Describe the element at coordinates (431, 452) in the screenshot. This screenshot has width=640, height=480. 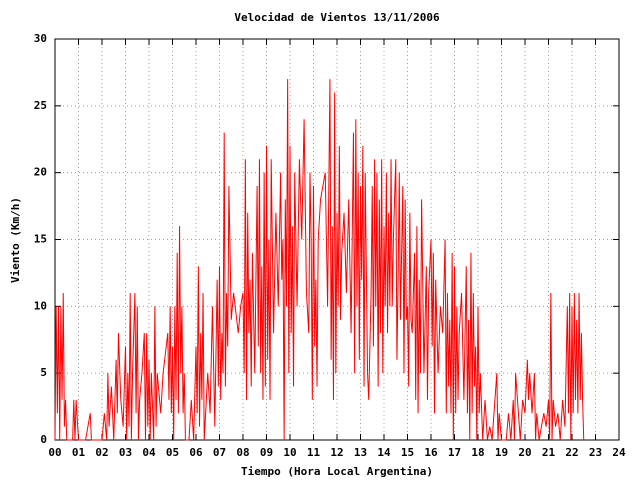
I see `x-tick-label: 16` at that location.